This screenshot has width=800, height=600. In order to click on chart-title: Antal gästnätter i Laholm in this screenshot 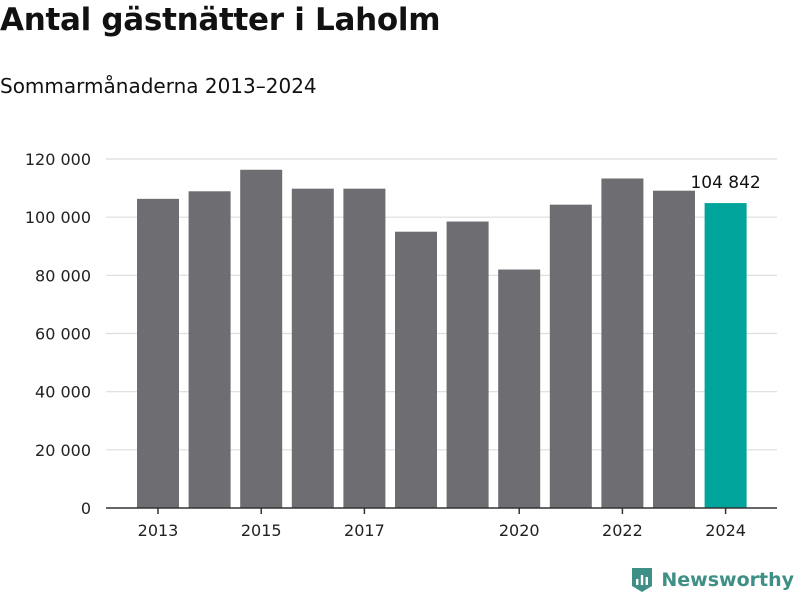, I will do `click(220, 20)`.